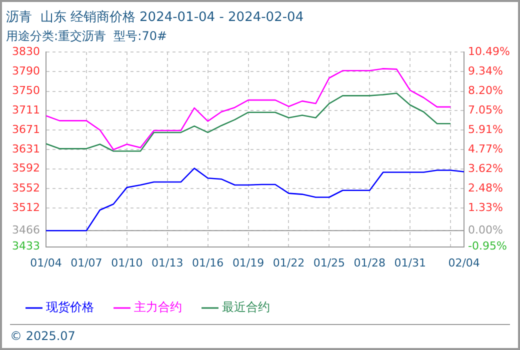 Image resolution: width=520 pixels, height=350 pixels. What do you see at coordinates (127, 263) in the screenshot?
I see `x-tick-label: 01/10` at bounding box center [127, 263].